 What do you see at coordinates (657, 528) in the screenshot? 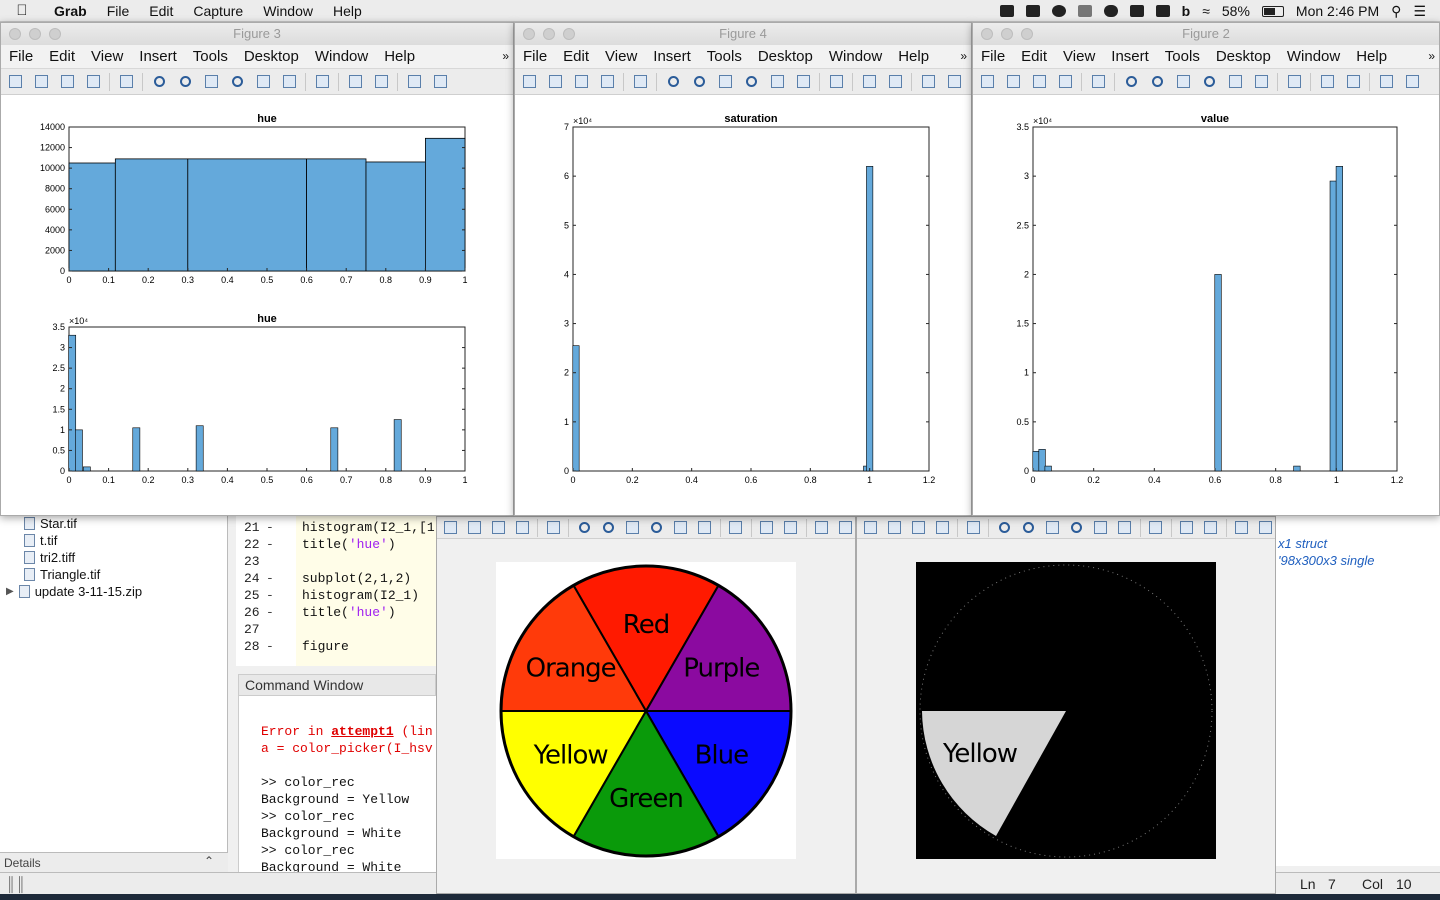
I see `rotate-icon` at bounding box center [657, 528].